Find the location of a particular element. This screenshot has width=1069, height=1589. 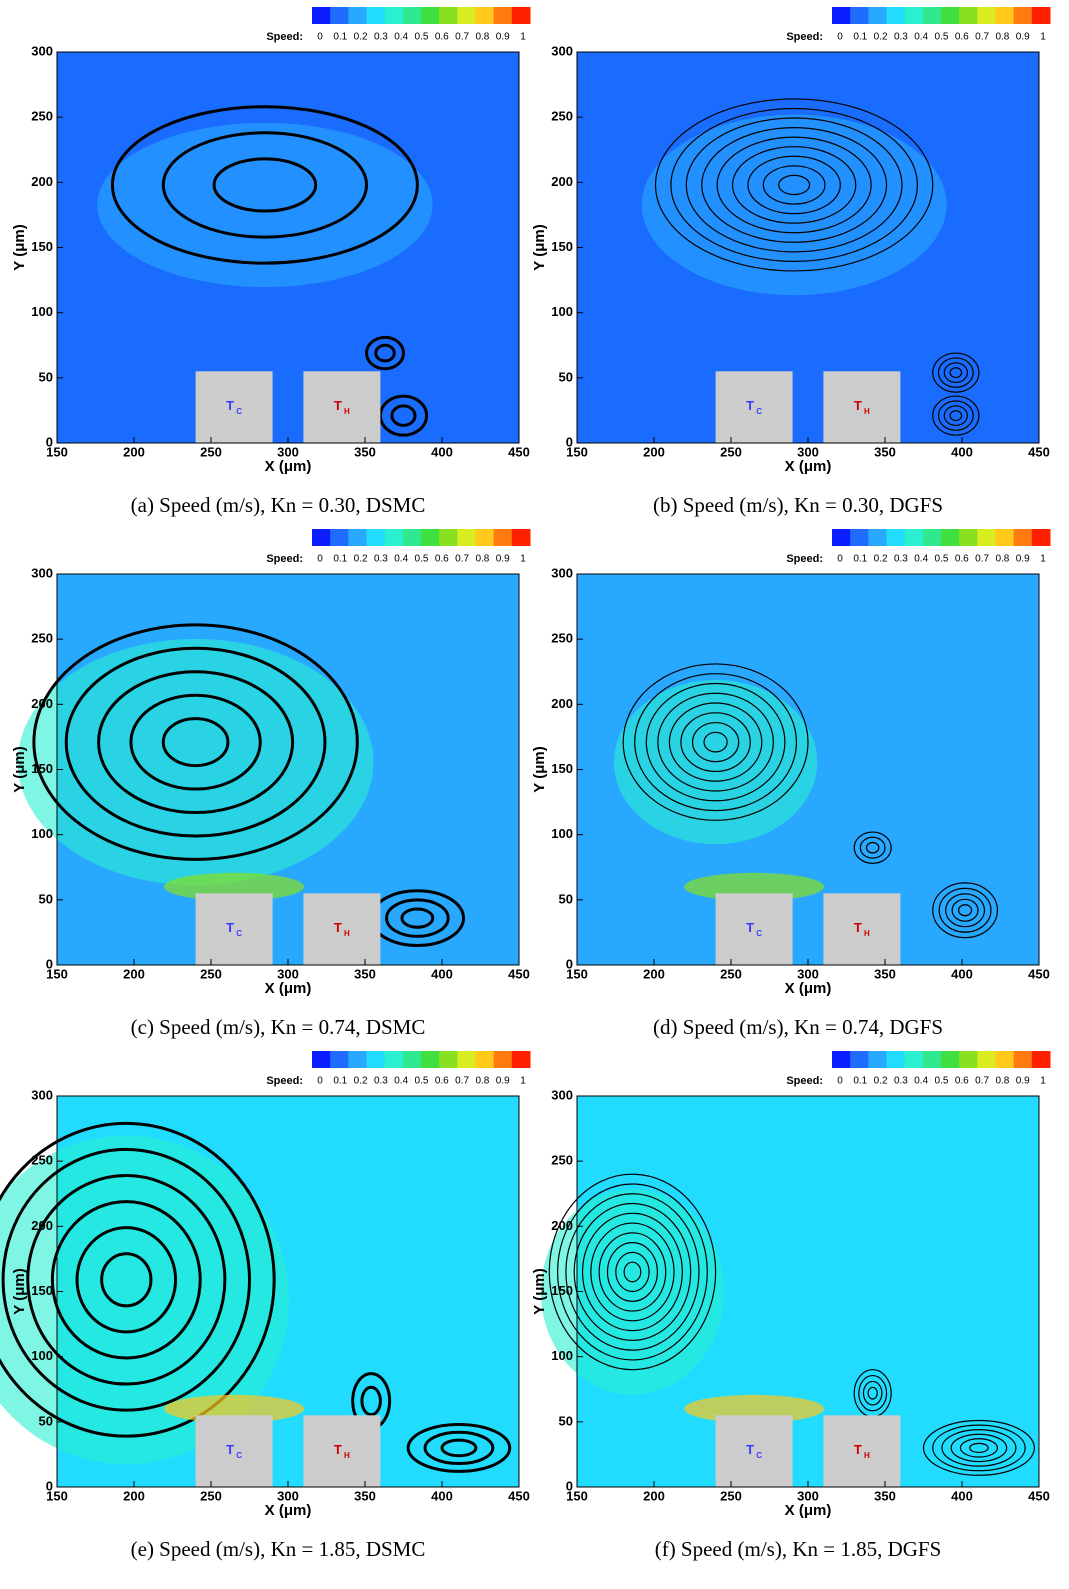

x-tick-label: 400 is located at coordinates (442, 1495).